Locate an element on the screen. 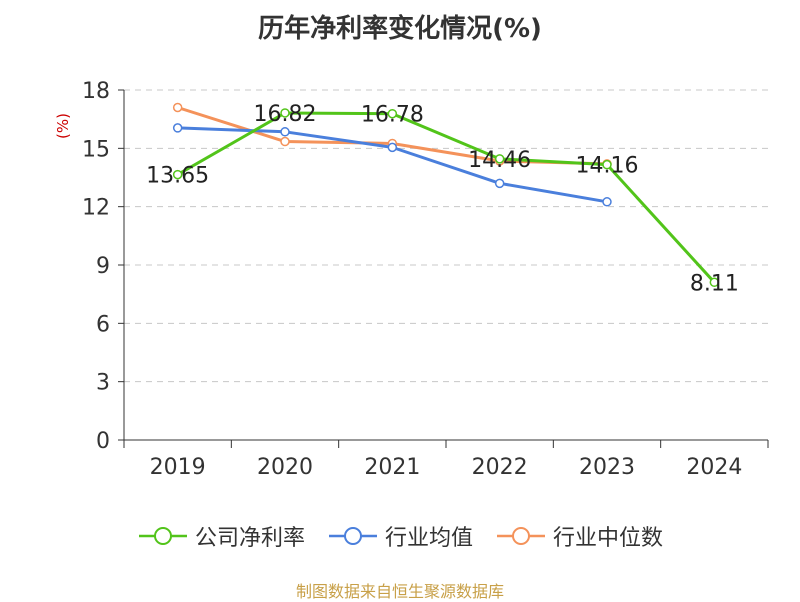  legend-item: 公司净利率 is located at coordinates (221, 536).